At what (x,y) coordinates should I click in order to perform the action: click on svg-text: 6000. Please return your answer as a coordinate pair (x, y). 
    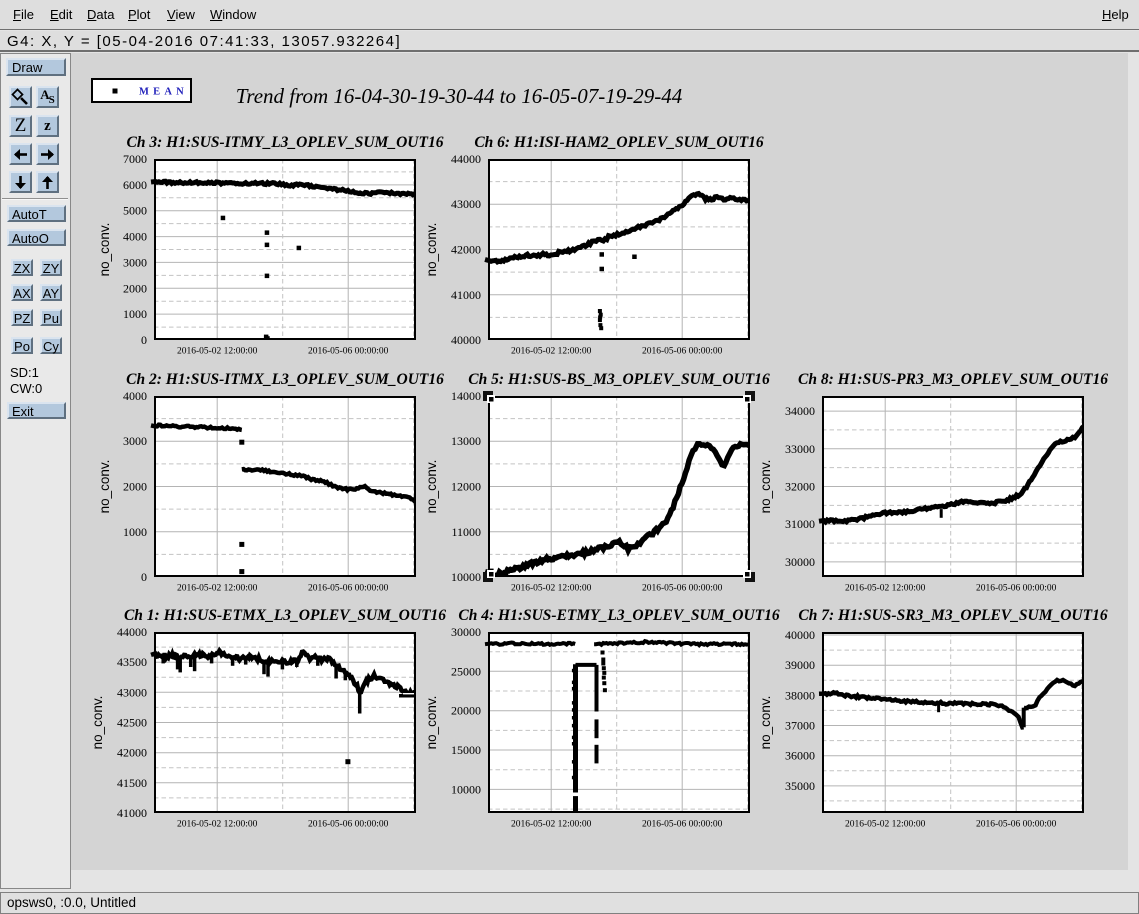
    Looking at the image, I should click on (135, 185).